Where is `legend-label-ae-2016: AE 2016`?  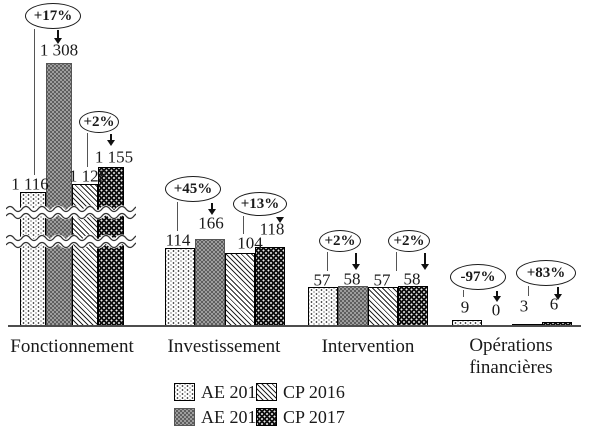
legend-label-ae-2016: AE 2016 is located at coordinates (233, 391).